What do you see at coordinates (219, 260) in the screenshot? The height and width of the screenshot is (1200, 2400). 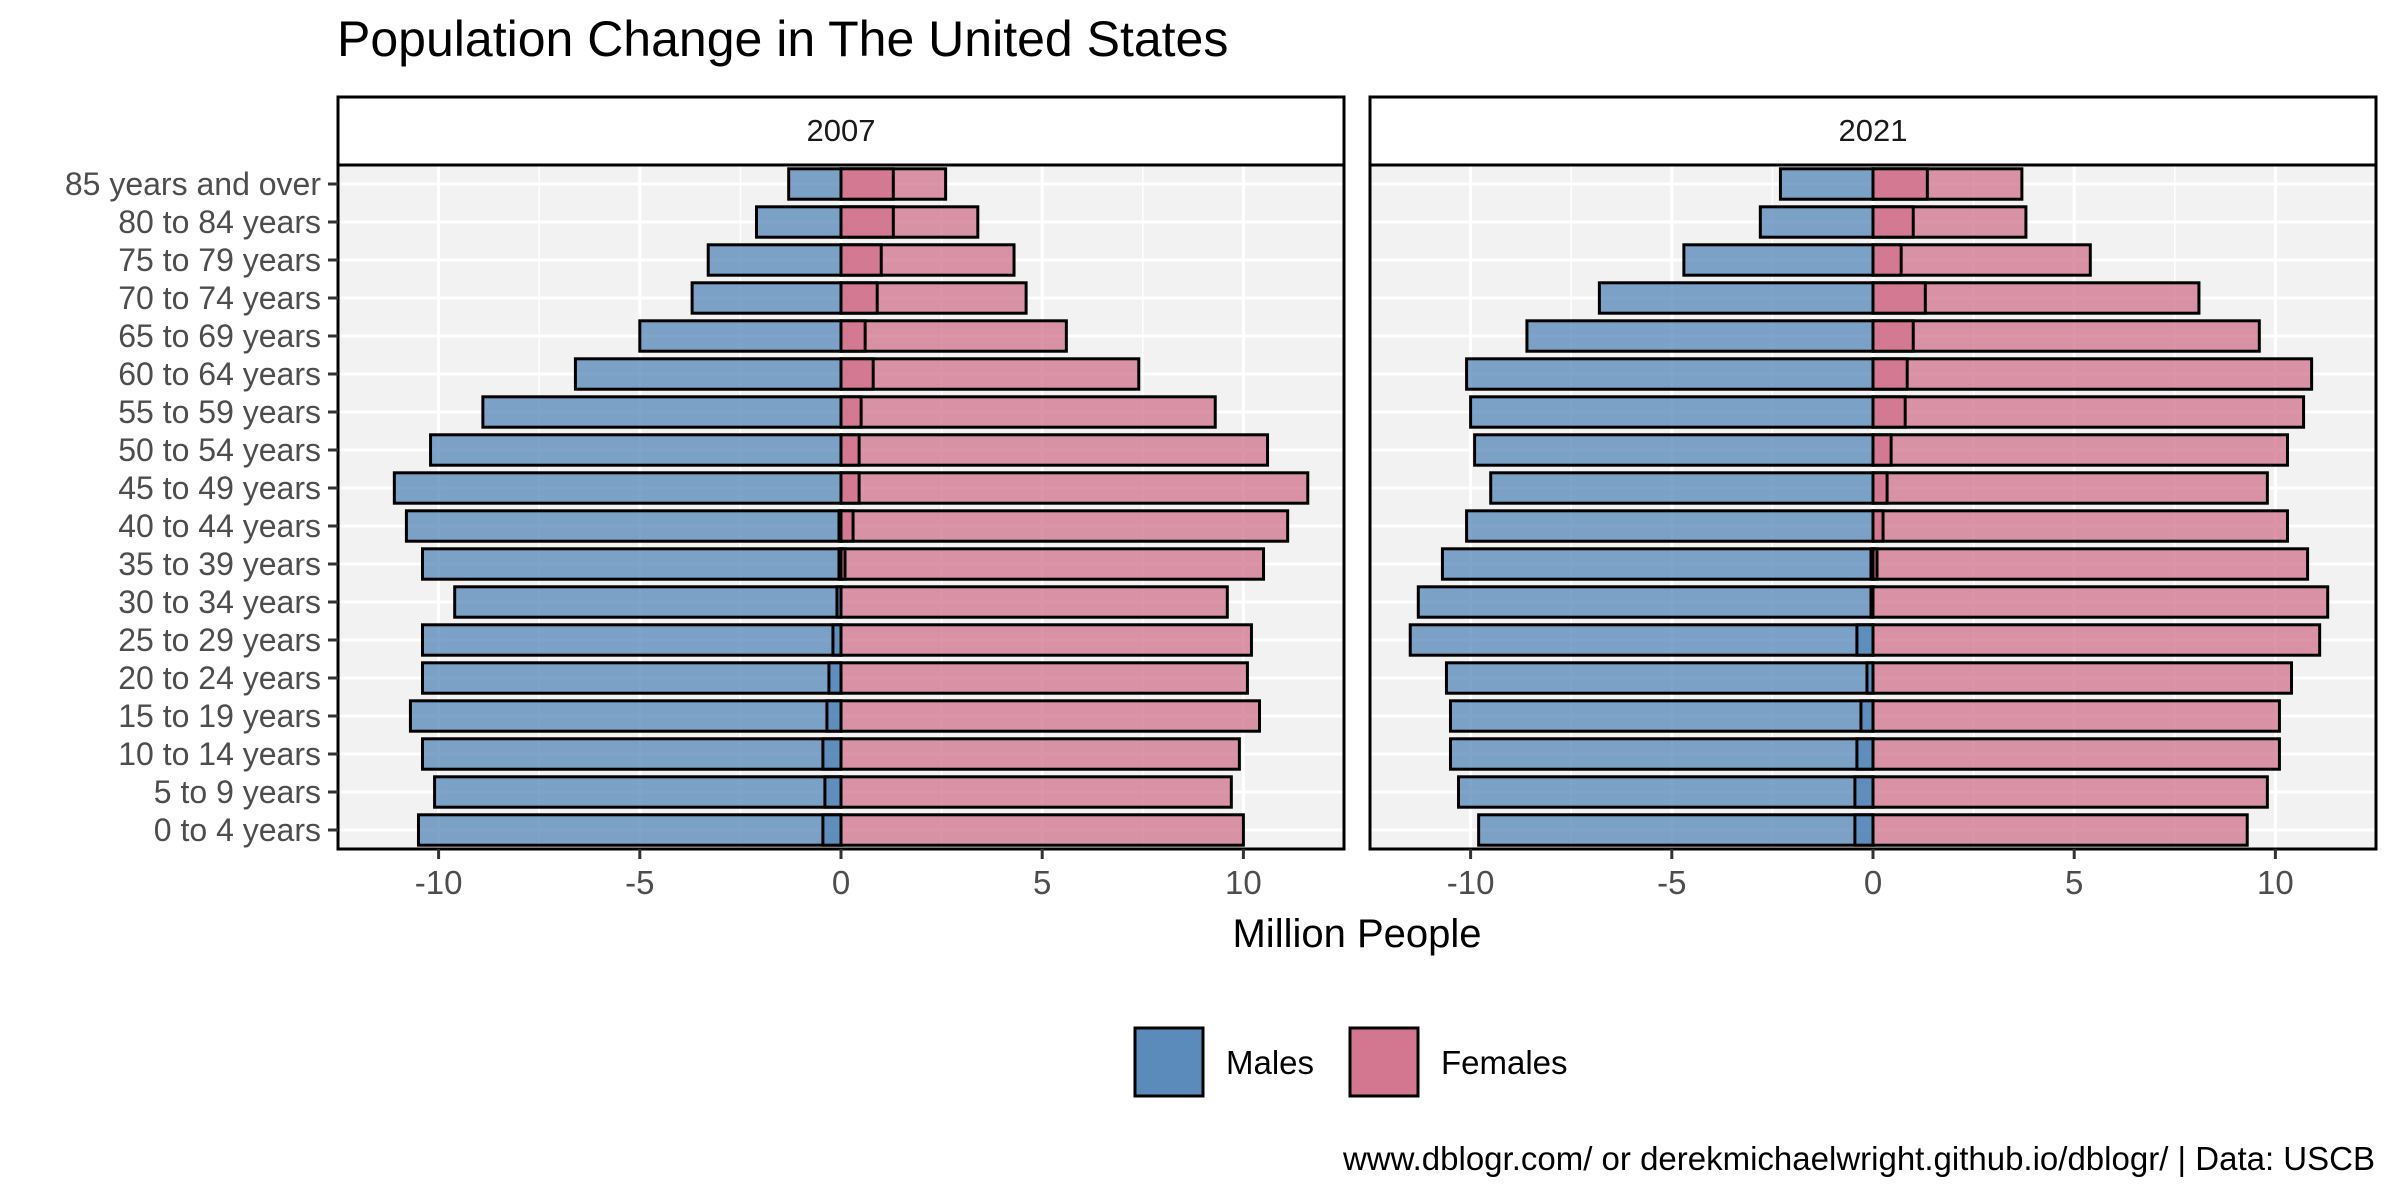 I see `y-tick-label: 75 to 79 years` at bounding box center [219, 260].